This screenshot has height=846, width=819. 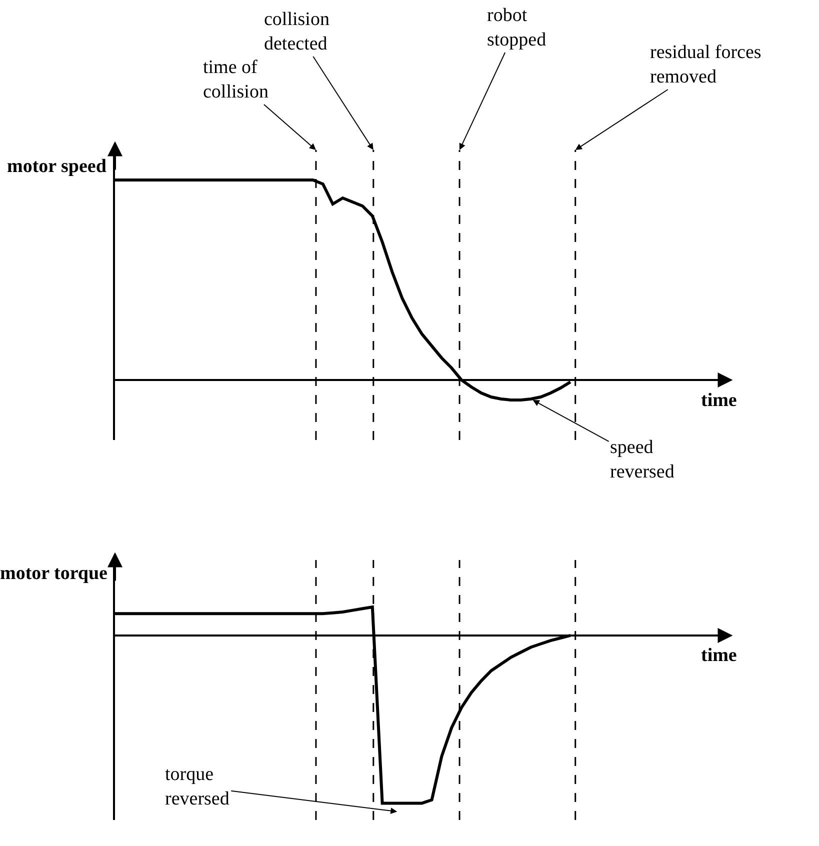 What do you see at coordinates (54, 573) in the screenshot?
I see `y-axis-title: motor torque` at bounding box center [54, 573].